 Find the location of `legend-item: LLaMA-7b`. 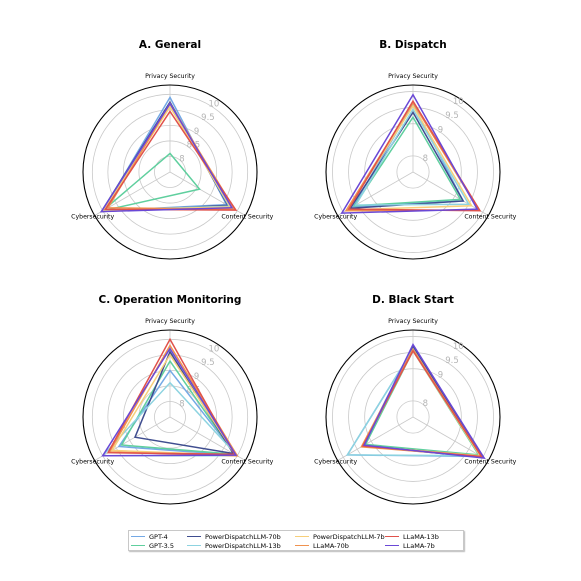

legend-item: LLaMA-7b is located at coordinates (425, 545).